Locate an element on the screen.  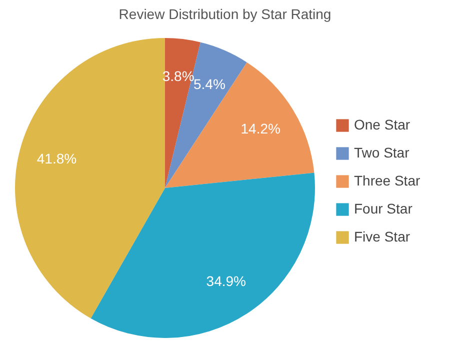
data-label: 5.4% is located at coordinates (209, 84).